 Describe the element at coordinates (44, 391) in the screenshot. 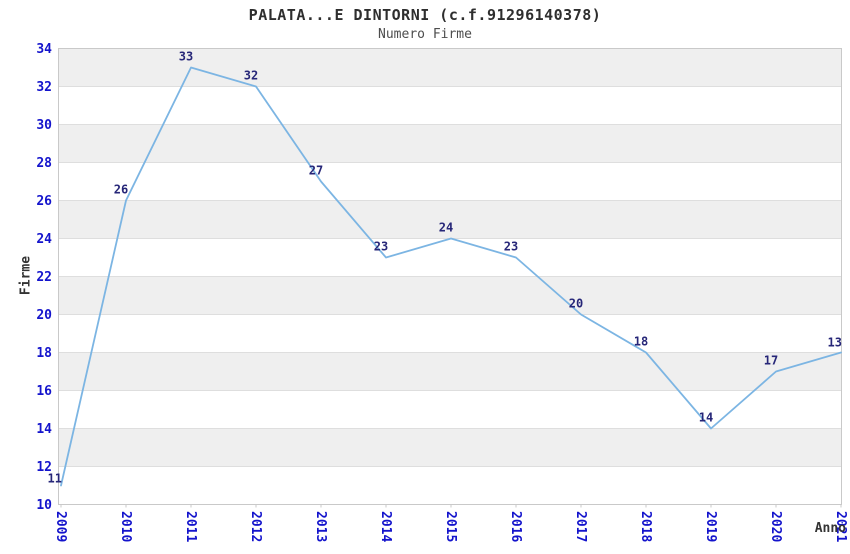

I see `y-tick-label: 16` at that location.